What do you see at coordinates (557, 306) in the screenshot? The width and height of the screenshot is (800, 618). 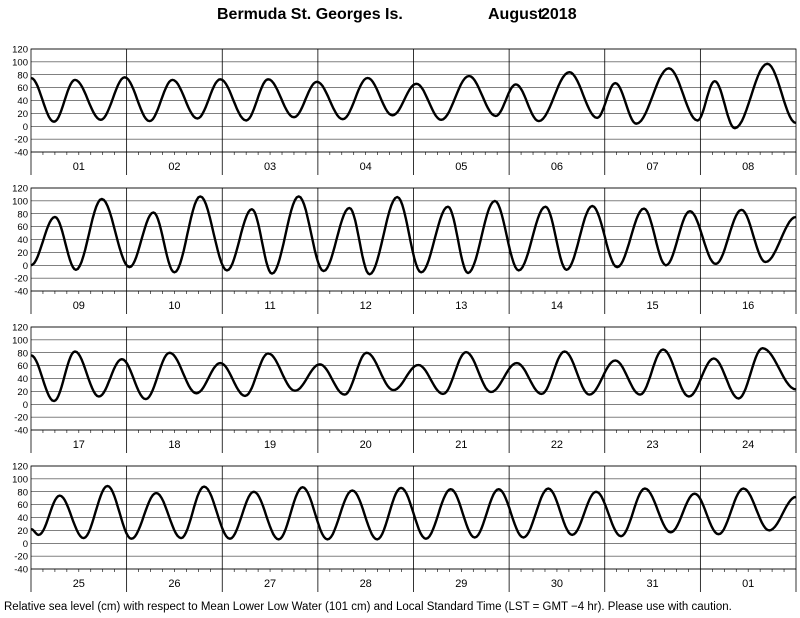 I see `x-tick-label: 14` at bounding box center [557, 306].